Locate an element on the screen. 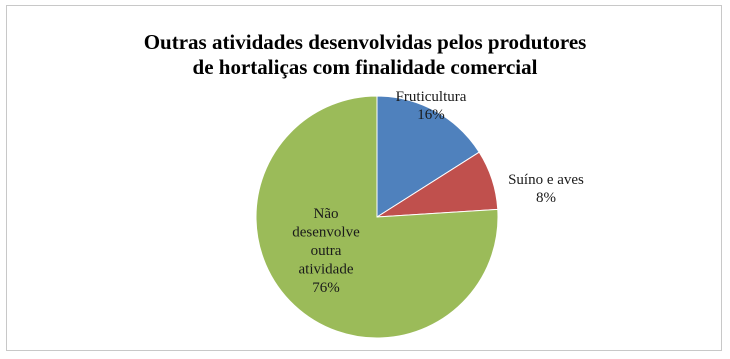 This screenshot has height=359, width=730. slice-name-label: Fruticultura is located at coordinates (431, 97).